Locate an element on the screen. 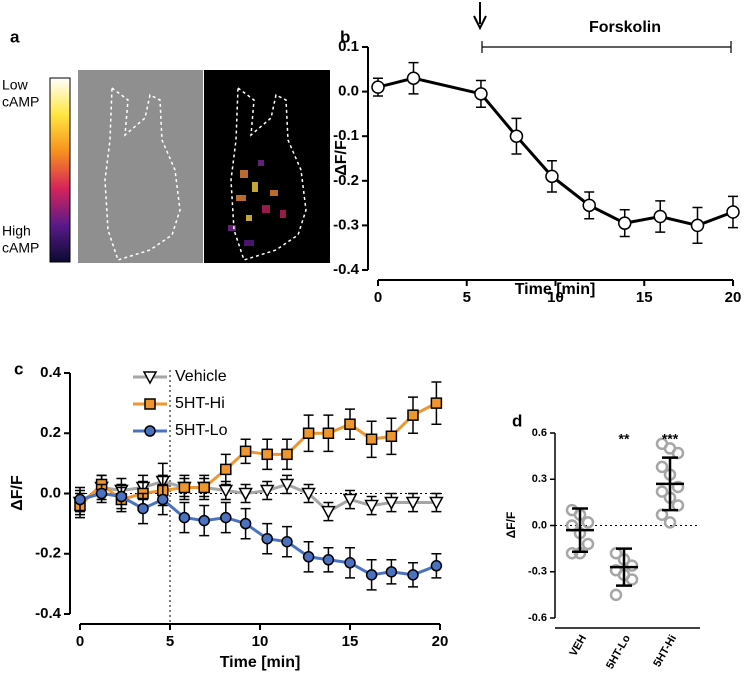 Image resolution: width=749 pixels, height=684 pixels. panel-label: d is located at coordinates (517, 420).